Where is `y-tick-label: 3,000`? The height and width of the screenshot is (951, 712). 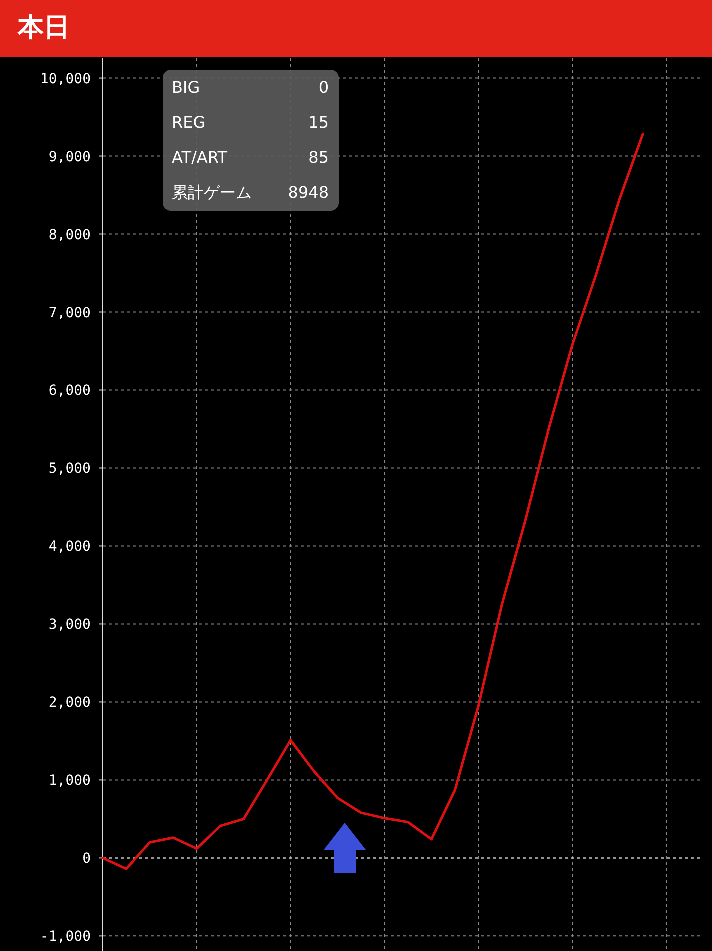 y-tick-label: 3,000 is located at coordinates (69, 625).